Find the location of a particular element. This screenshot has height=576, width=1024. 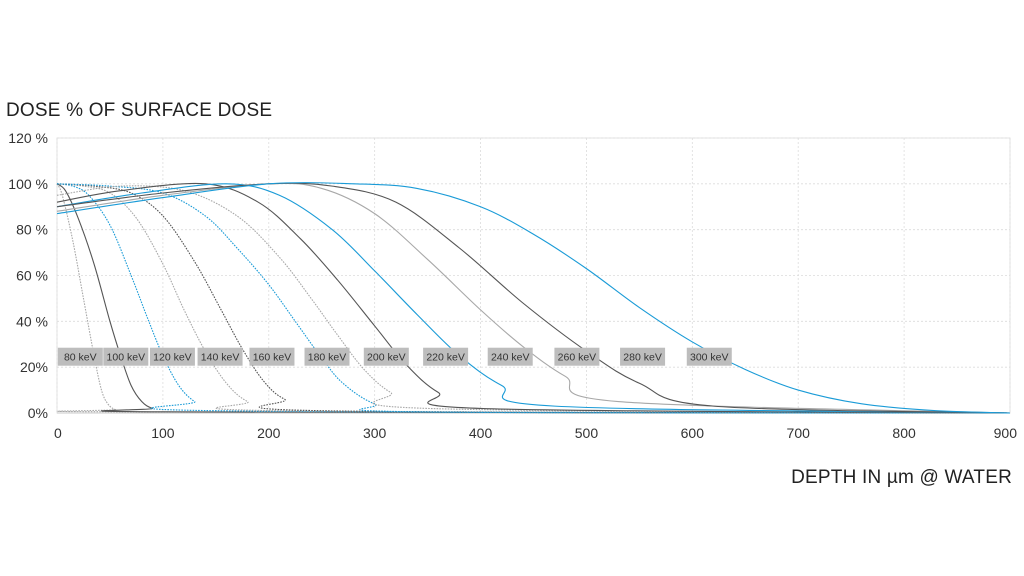

x-tick-label: 600 is located at coordinates (693, 433).